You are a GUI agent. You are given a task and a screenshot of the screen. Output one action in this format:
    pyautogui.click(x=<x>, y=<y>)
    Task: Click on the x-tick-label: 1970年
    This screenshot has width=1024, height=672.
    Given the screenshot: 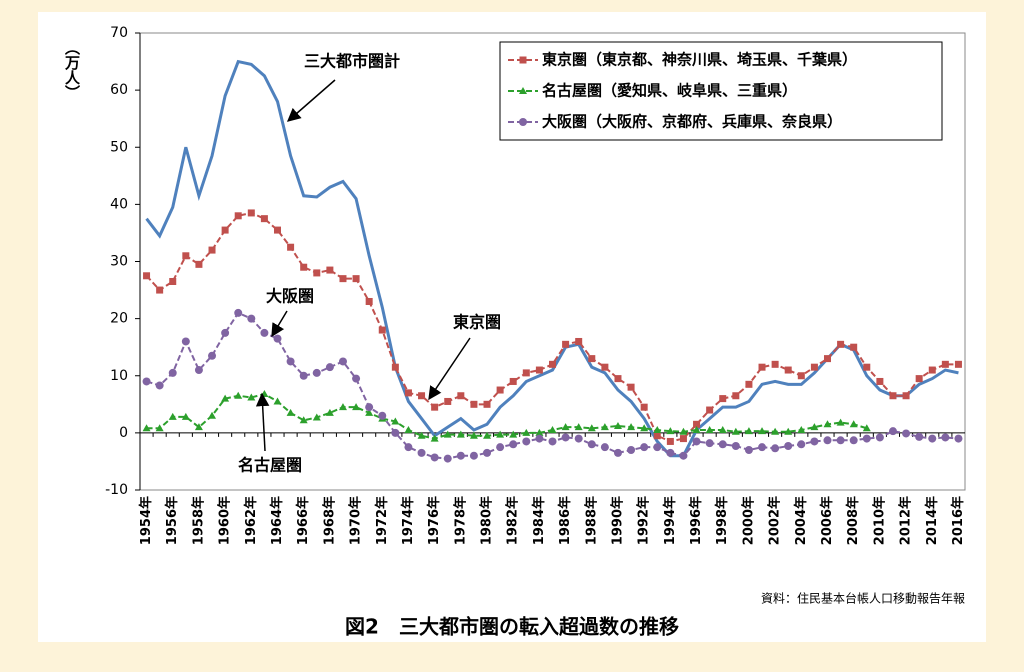 What is the action you would take?
    pyautogui.click(x=356, y=520)
    